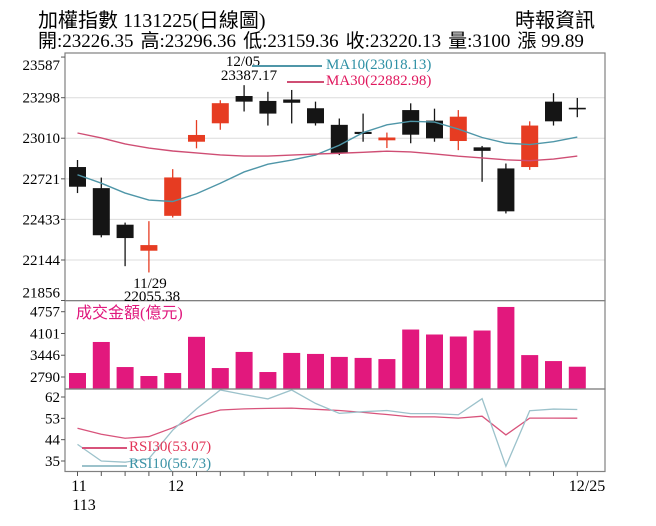 The image size is (656, 526). Describe the element at coordinates (45, 334) in the screenshot. I see `y-axis-label: 4101` at that location.